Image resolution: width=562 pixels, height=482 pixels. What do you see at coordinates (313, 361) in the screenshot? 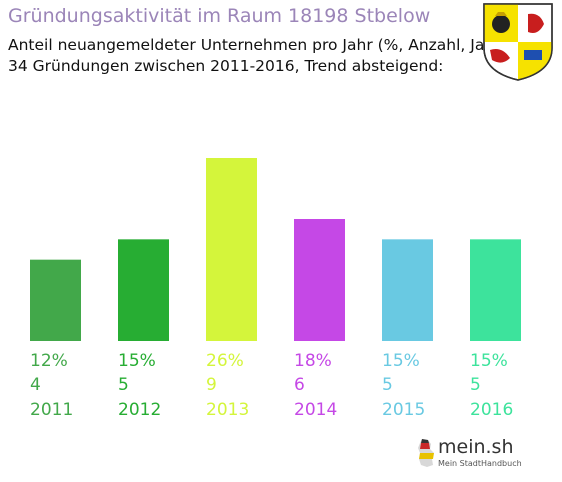
I see `percent-label-2014: 18%` at bounding box center [313, 361].